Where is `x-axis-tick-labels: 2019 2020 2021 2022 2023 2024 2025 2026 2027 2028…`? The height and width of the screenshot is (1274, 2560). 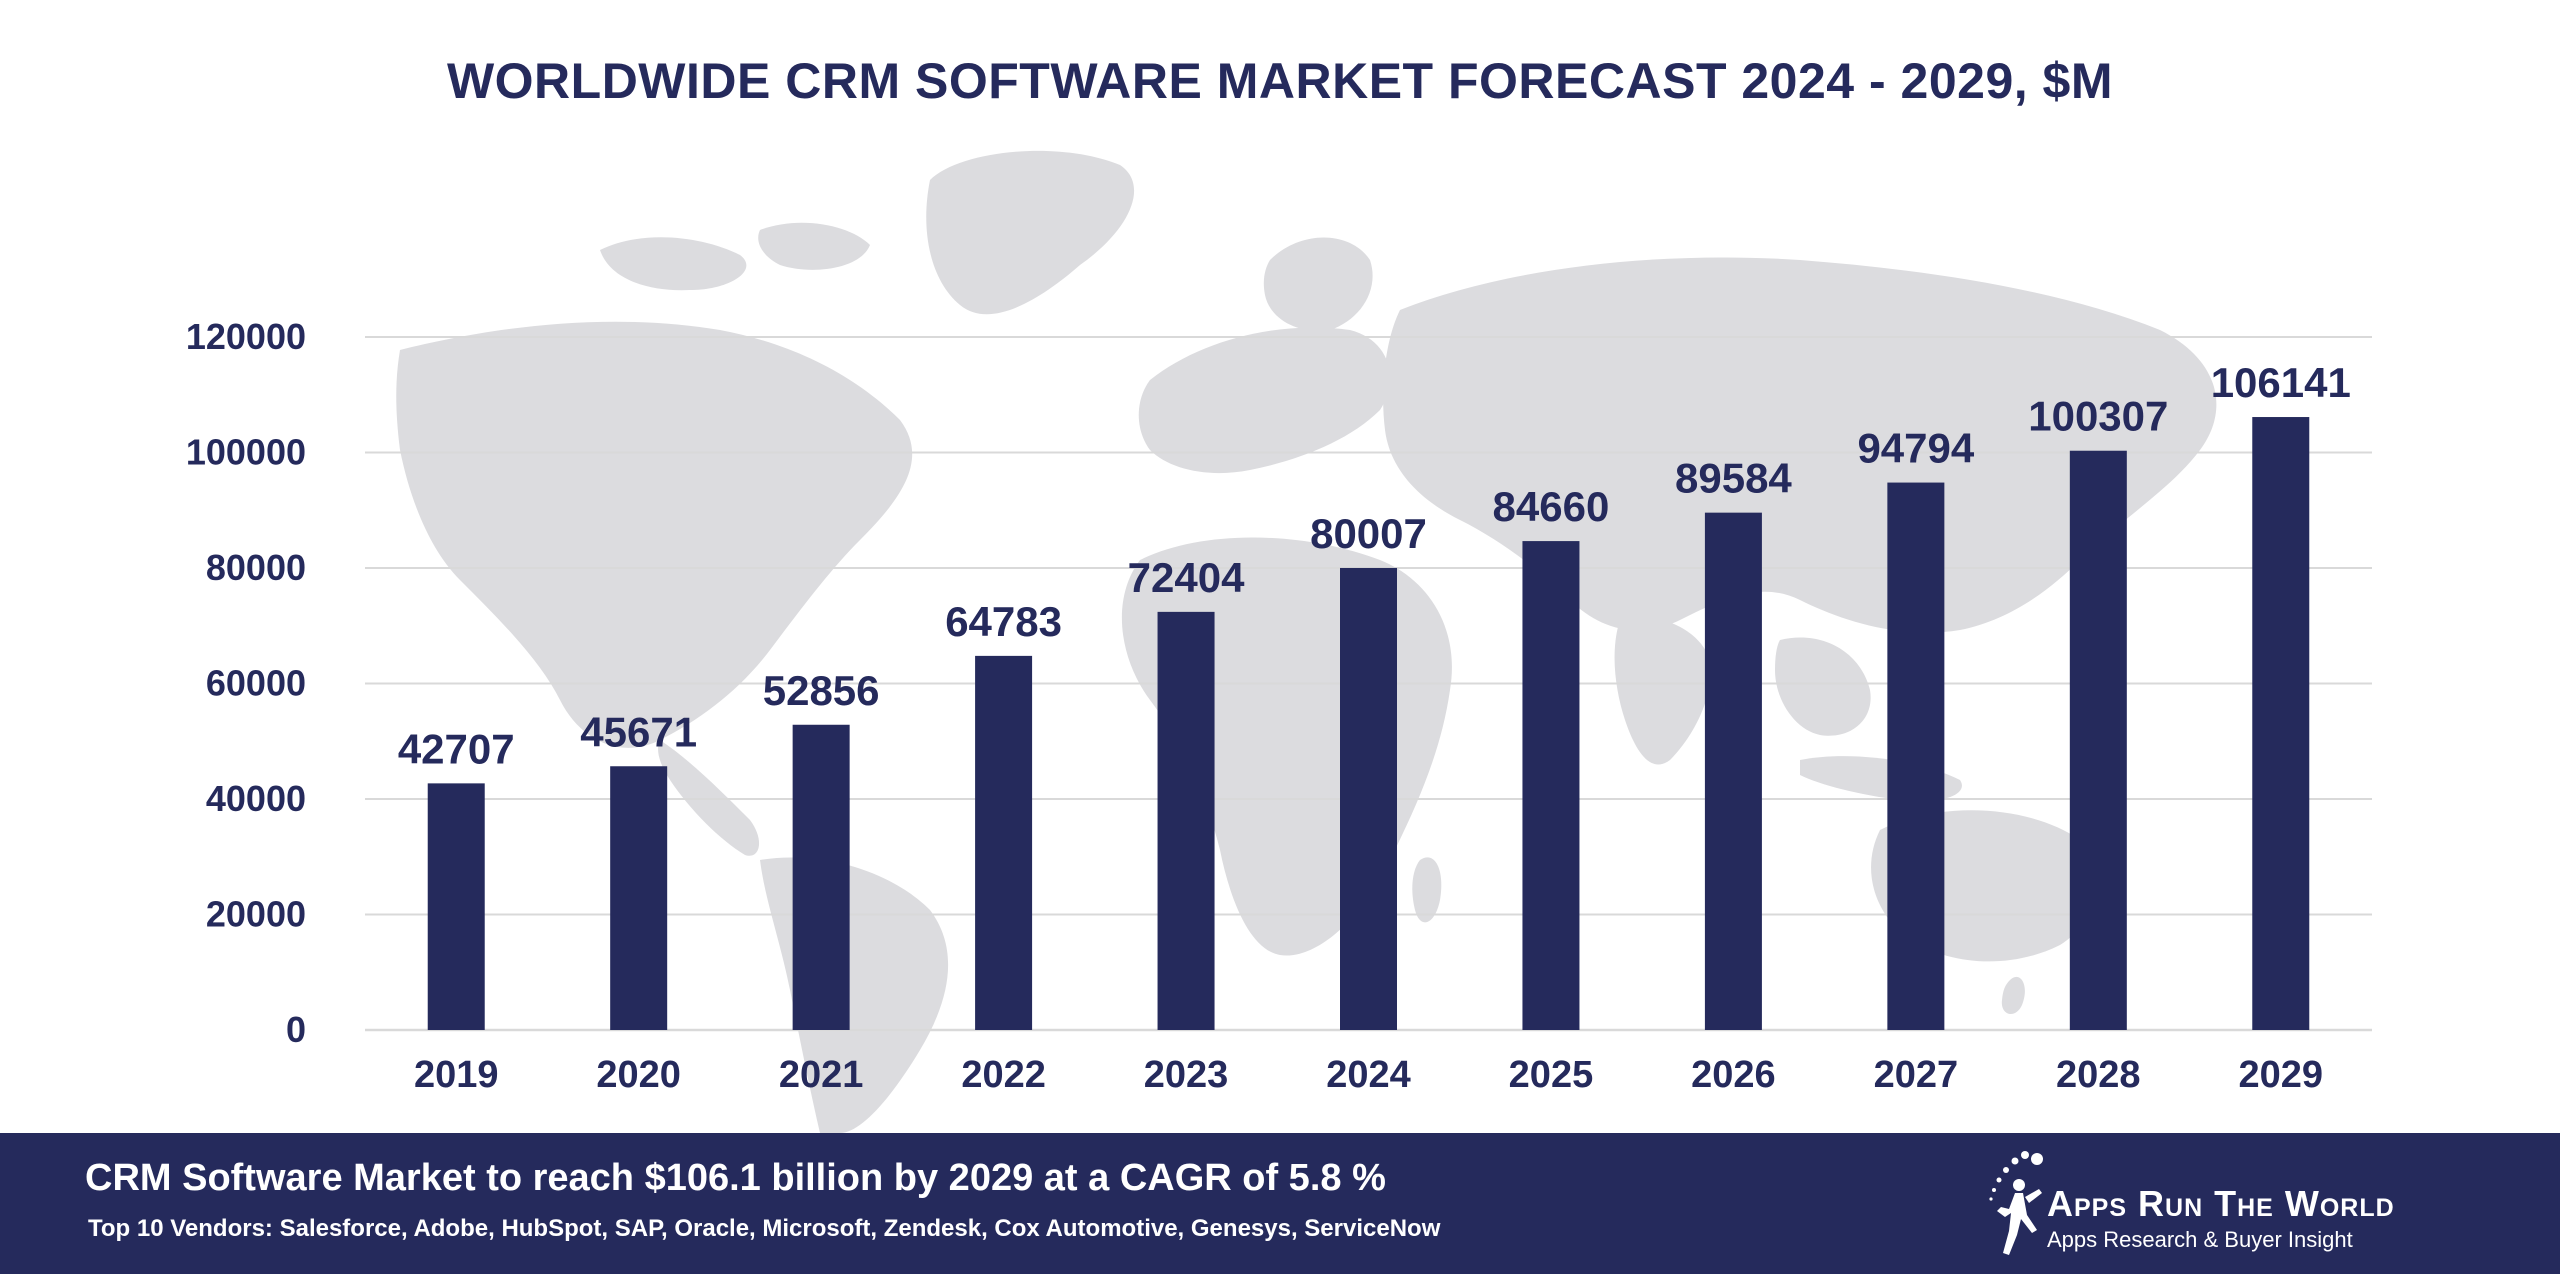 x-axis-tick-labels: 2019 2020 2021 2022 2023 2024 2025 2026 2027 2028… is located at coordinates (1368, 1075).